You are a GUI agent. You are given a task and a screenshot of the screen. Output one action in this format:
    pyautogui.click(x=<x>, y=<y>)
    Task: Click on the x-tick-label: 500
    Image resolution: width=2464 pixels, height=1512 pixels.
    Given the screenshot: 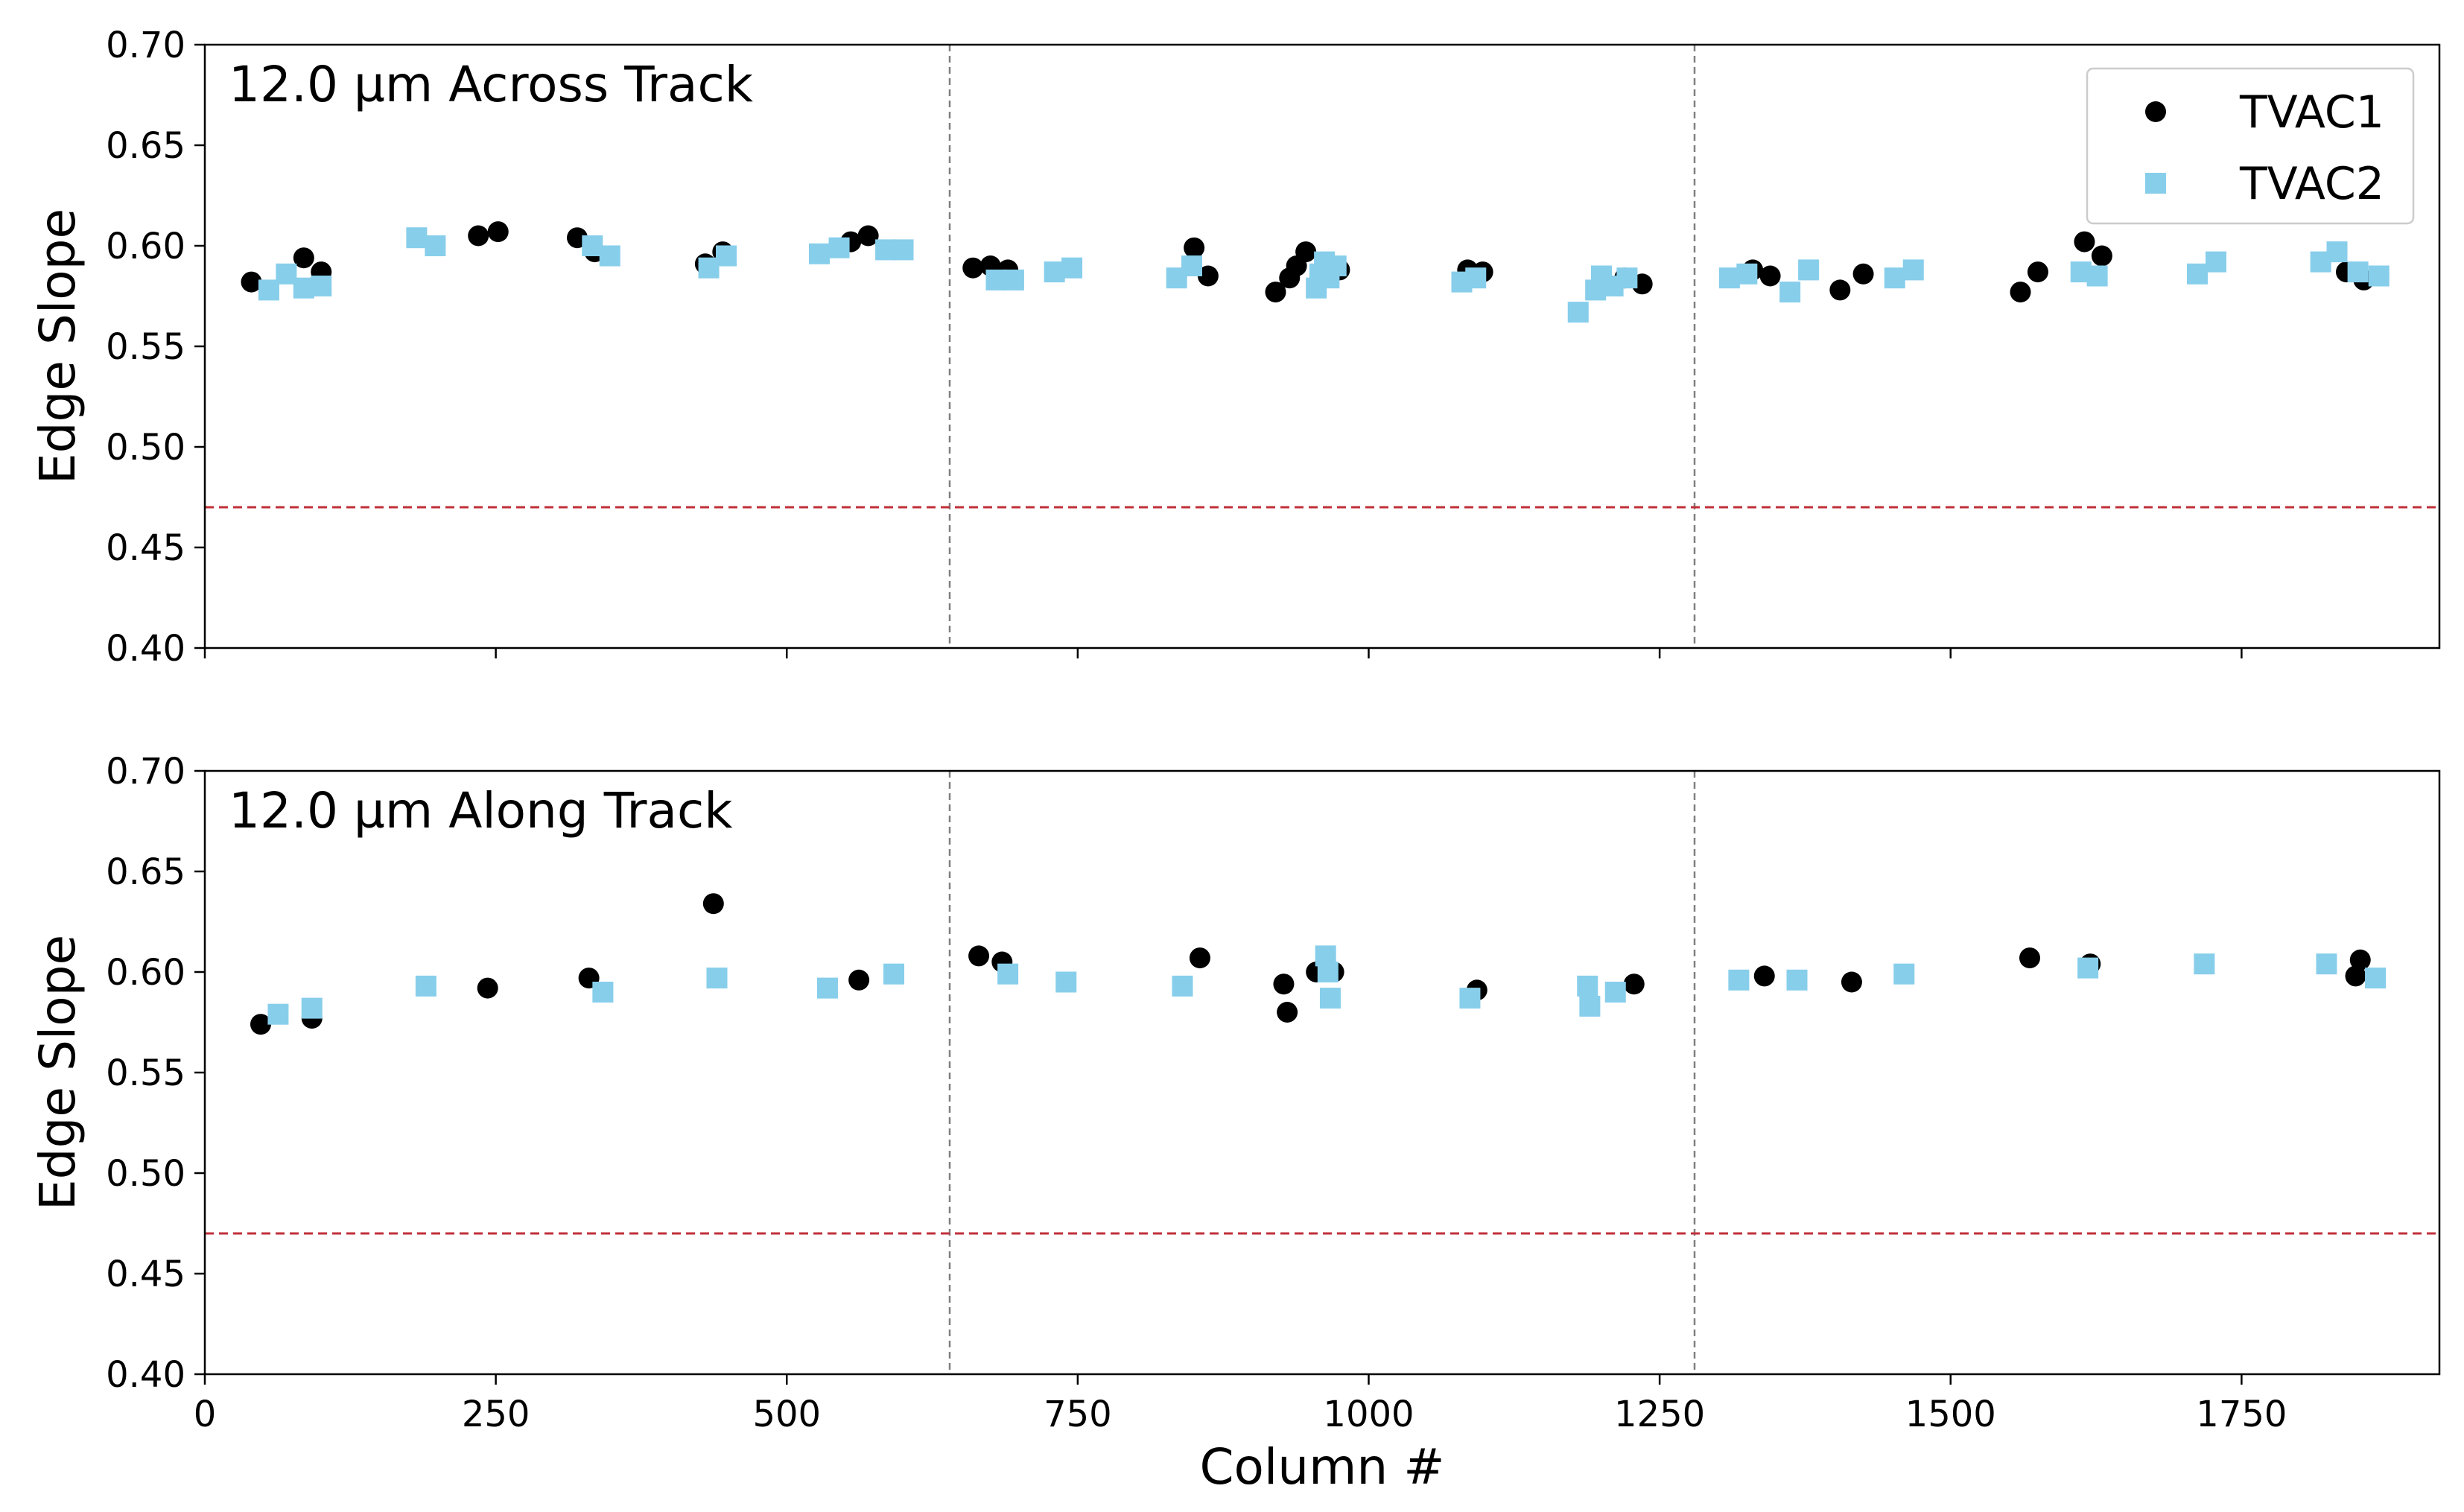 What is the action you would take?
    pyautogui.click(x=786, y=1414)
    